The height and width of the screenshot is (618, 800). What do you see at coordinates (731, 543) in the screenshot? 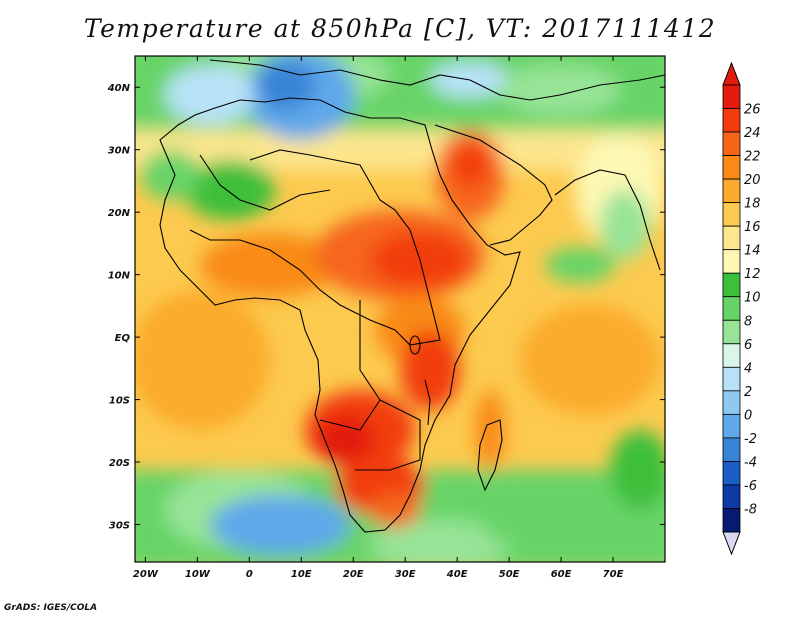
I see `colorbar-bottom-arrow` at bounding box center [731, 543].